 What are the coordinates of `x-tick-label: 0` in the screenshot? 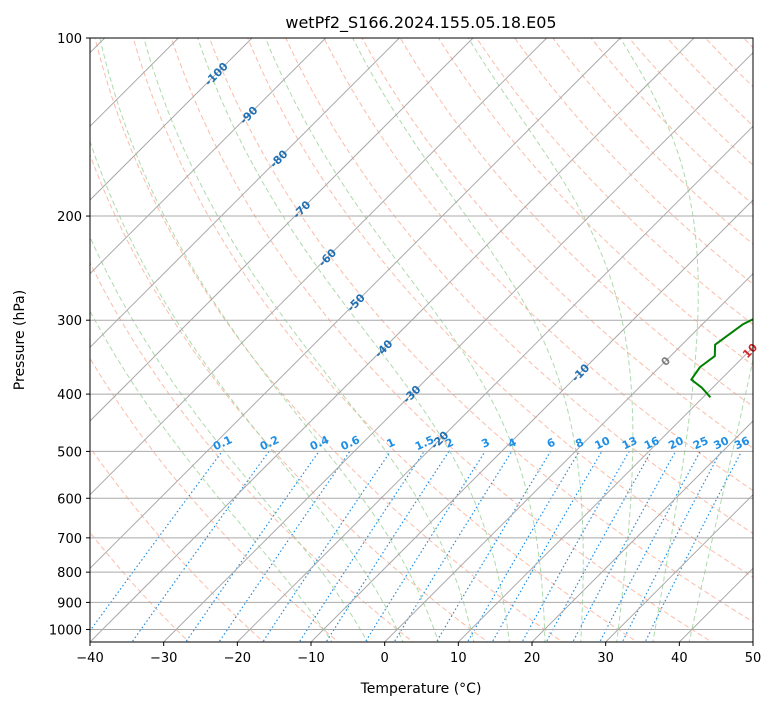 It's located at (385, 658).